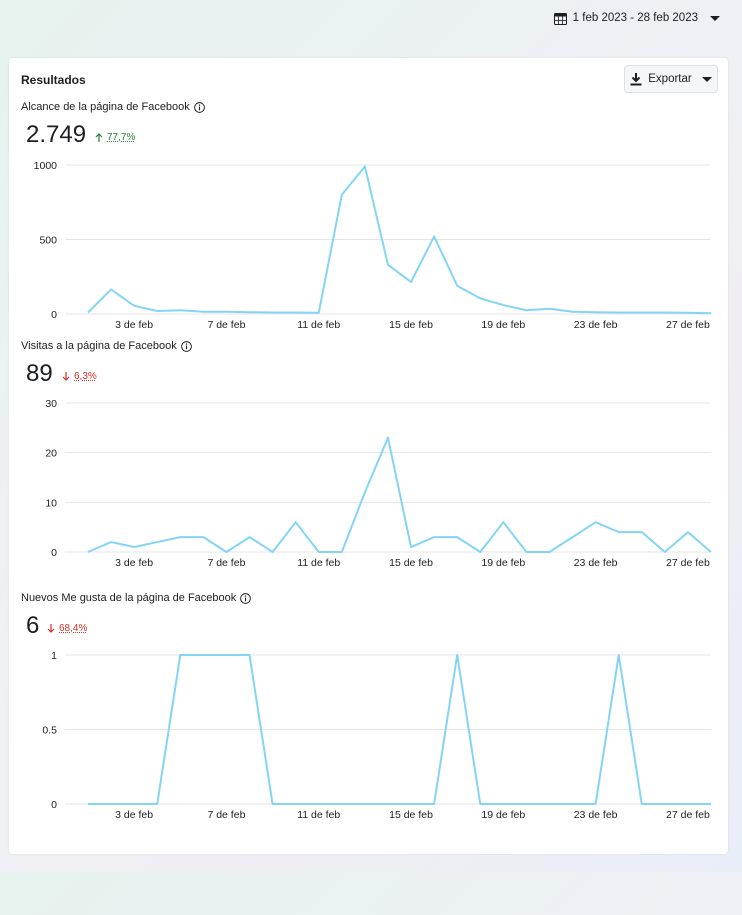 The height and width of the screenshot is (915, 742). Describe the element at coordinates (73, 628) in the screenshot. I see `delta-value: 68,4%` at that location.